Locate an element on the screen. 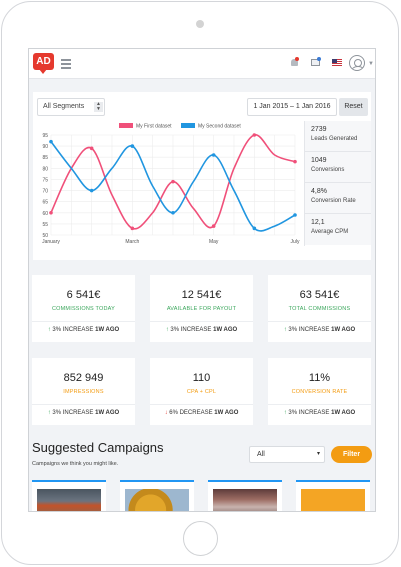 The image size is (401, 567). y-tick-label: 70 is located at coordinates (45, 192).